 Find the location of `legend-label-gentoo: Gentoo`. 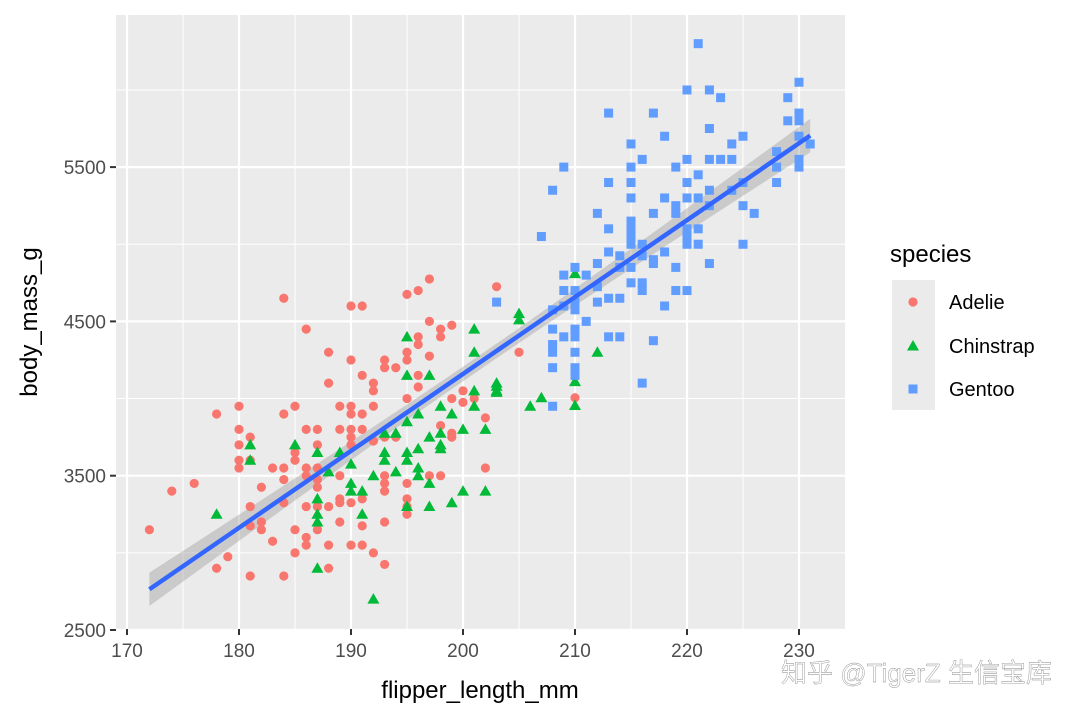

legend-label-gentoo: Gentoo is located at coordinates (982, 390).